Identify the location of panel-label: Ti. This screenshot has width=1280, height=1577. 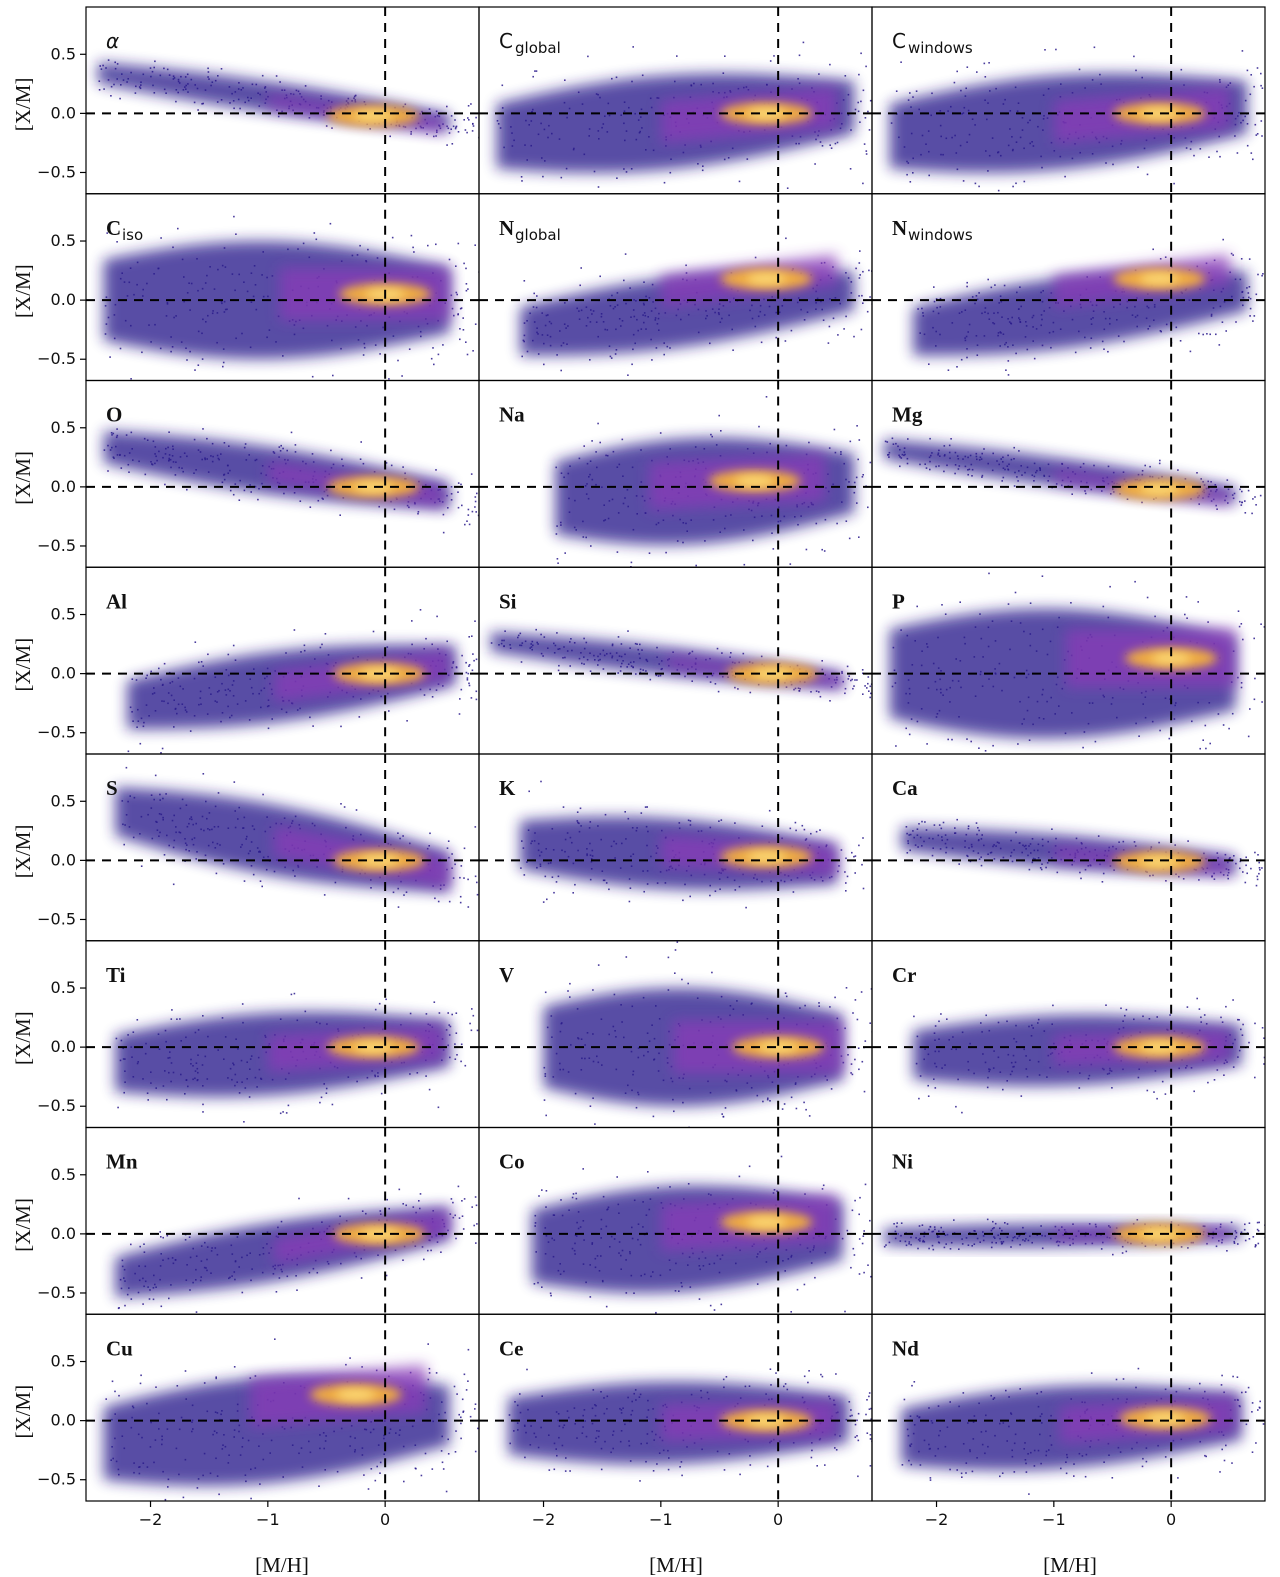
(116, 975).